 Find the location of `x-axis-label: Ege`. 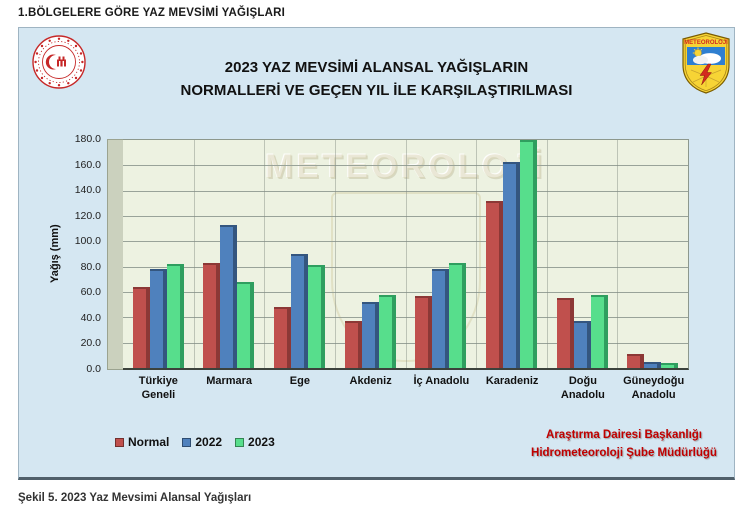

x-axis-label: Ege is located at coordinates (299, 381).